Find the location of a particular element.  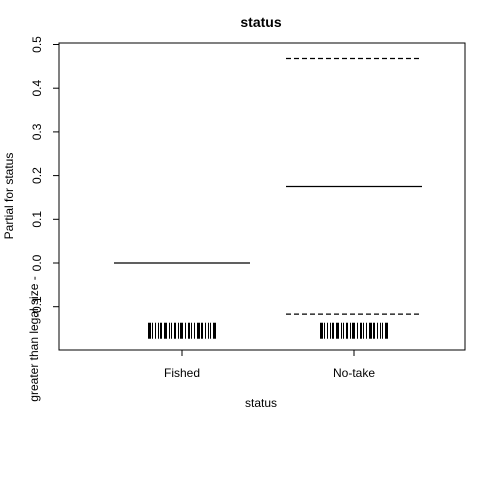

rug-fished is located at coordinates (182, 330).